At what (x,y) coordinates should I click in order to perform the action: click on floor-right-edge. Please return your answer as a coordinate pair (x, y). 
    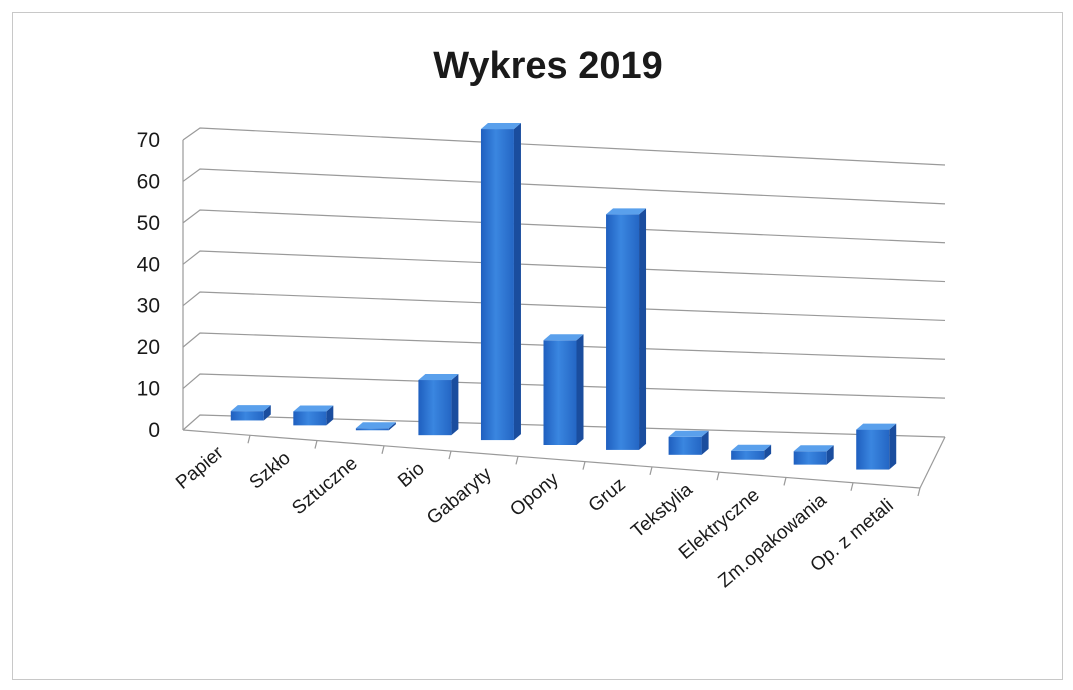
    Looking at the image, I should click on (932, 462).